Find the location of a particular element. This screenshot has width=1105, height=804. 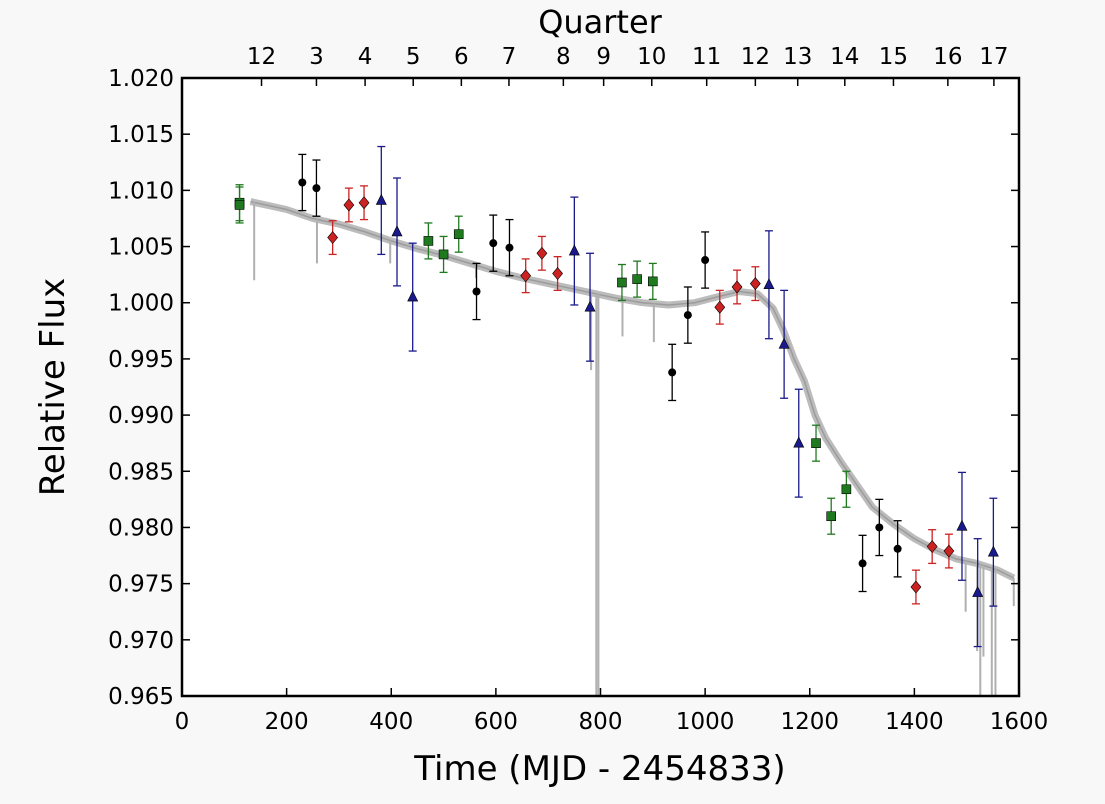

x-tick-label: 0 is located at coordinates (182, 722).